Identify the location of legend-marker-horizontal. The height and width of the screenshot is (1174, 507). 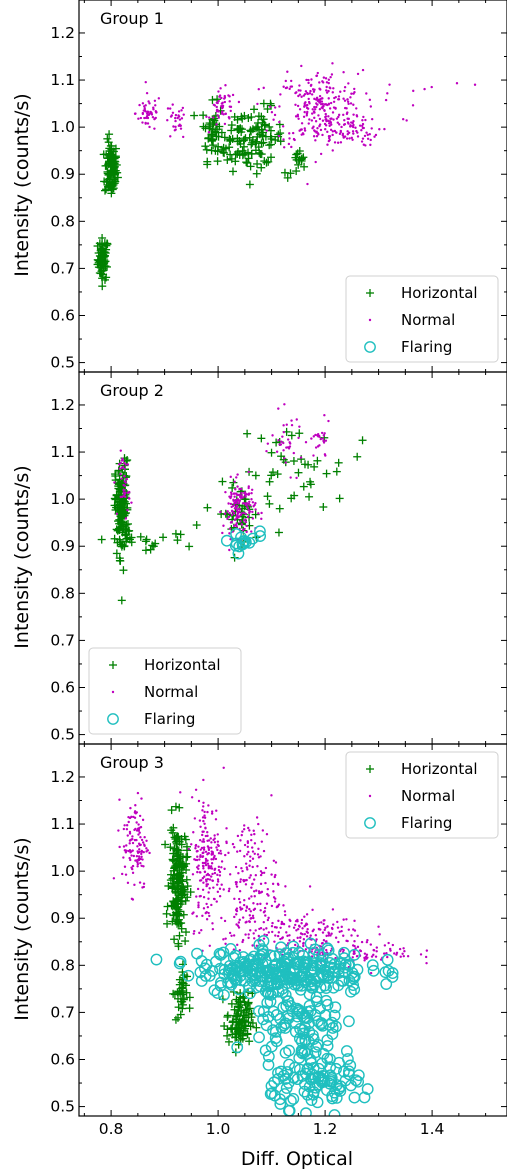
(370, 769).